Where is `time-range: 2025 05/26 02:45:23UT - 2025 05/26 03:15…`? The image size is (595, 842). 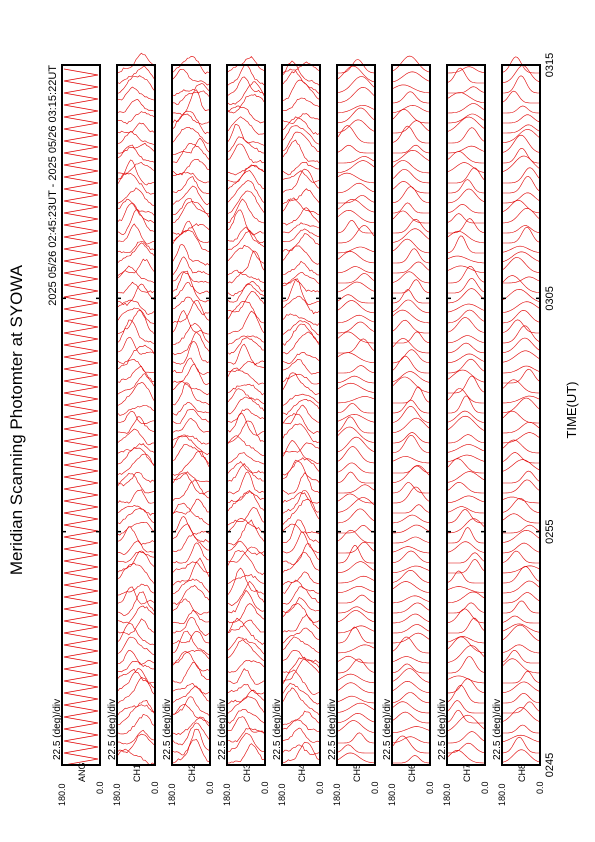 time-range: 2025 05/26 02:45:23UT - 2025 05/26 03:15… is located at coordinates (53, 185).